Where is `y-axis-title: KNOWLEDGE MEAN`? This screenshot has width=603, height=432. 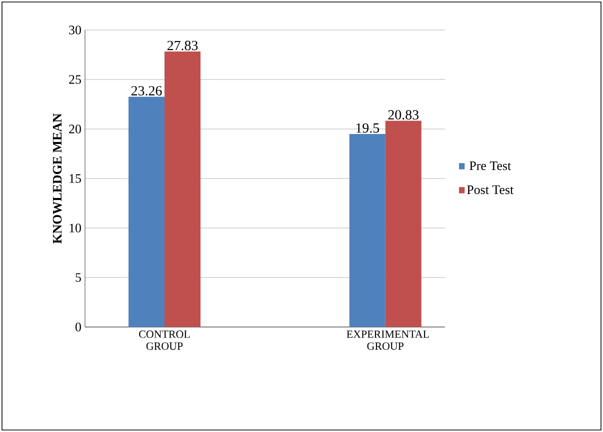
y-axis-title: KNOWLEDGE MEAN is located at coordinates (57, 178).